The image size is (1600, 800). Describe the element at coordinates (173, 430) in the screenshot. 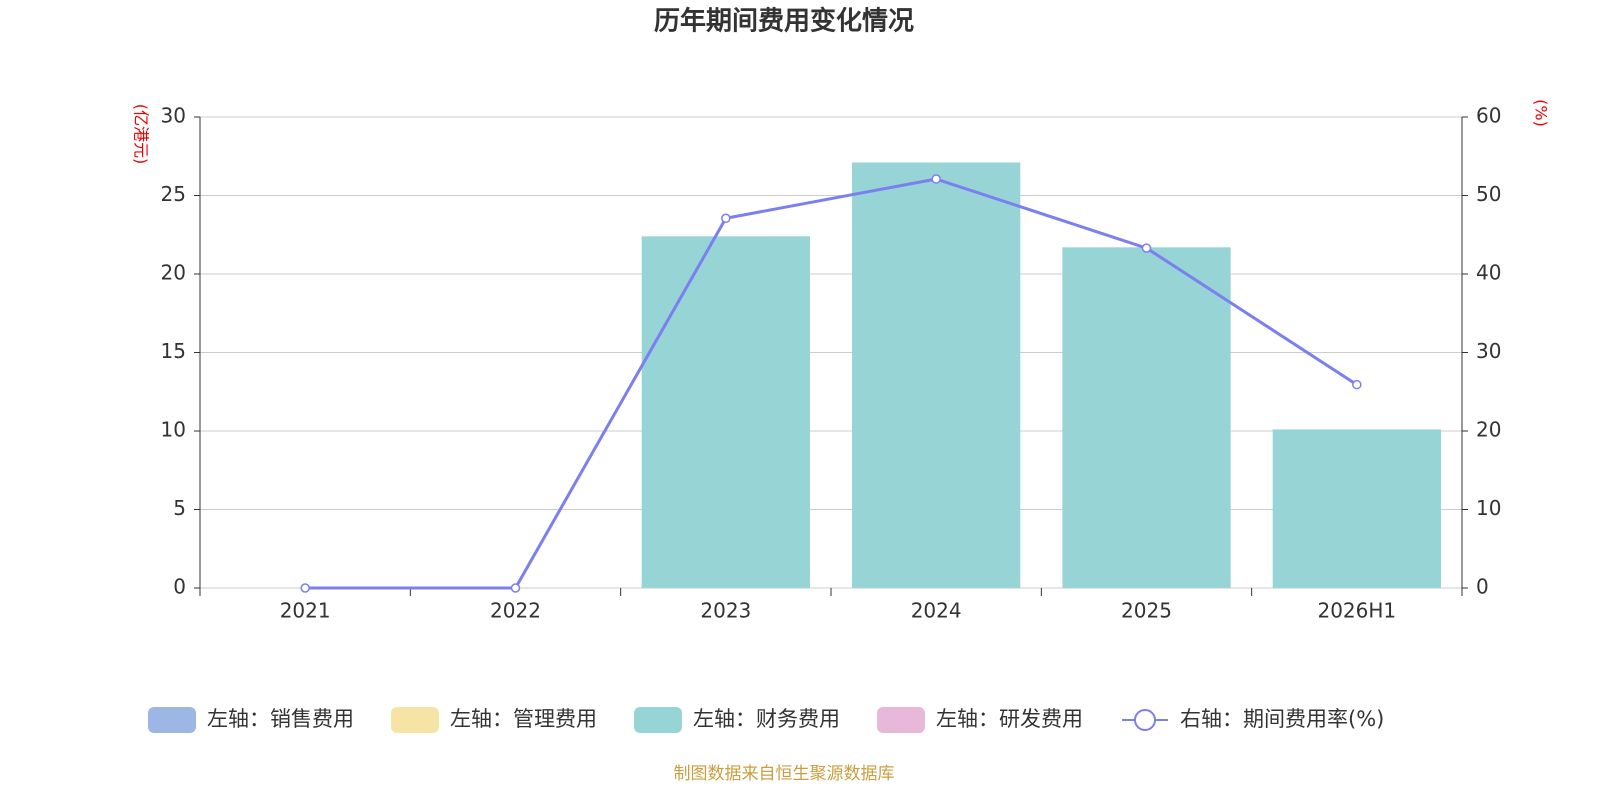

I see `y-tick-label: 10` at that location.